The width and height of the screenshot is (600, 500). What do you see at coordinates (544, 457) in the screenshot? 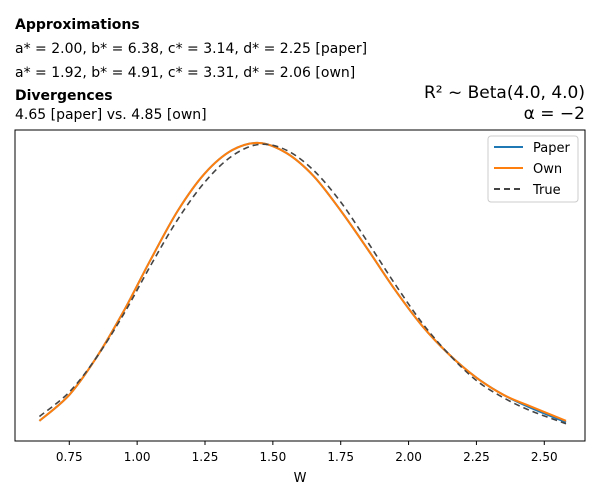
I see `x-tick-label: 2.50` at bounding box center [544, 457].